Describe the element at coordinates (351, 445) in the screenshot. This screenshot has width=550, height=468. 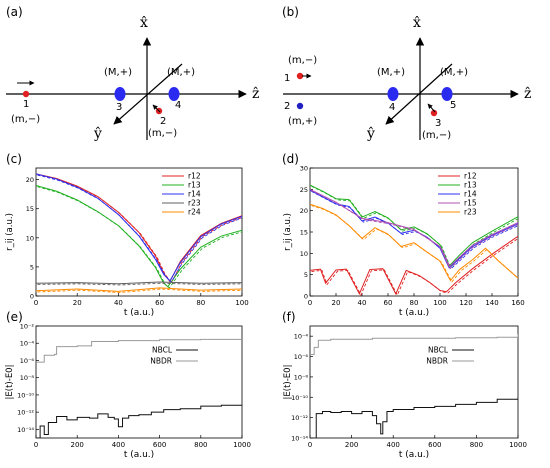
I see `x-tick-label: 200` at that location.